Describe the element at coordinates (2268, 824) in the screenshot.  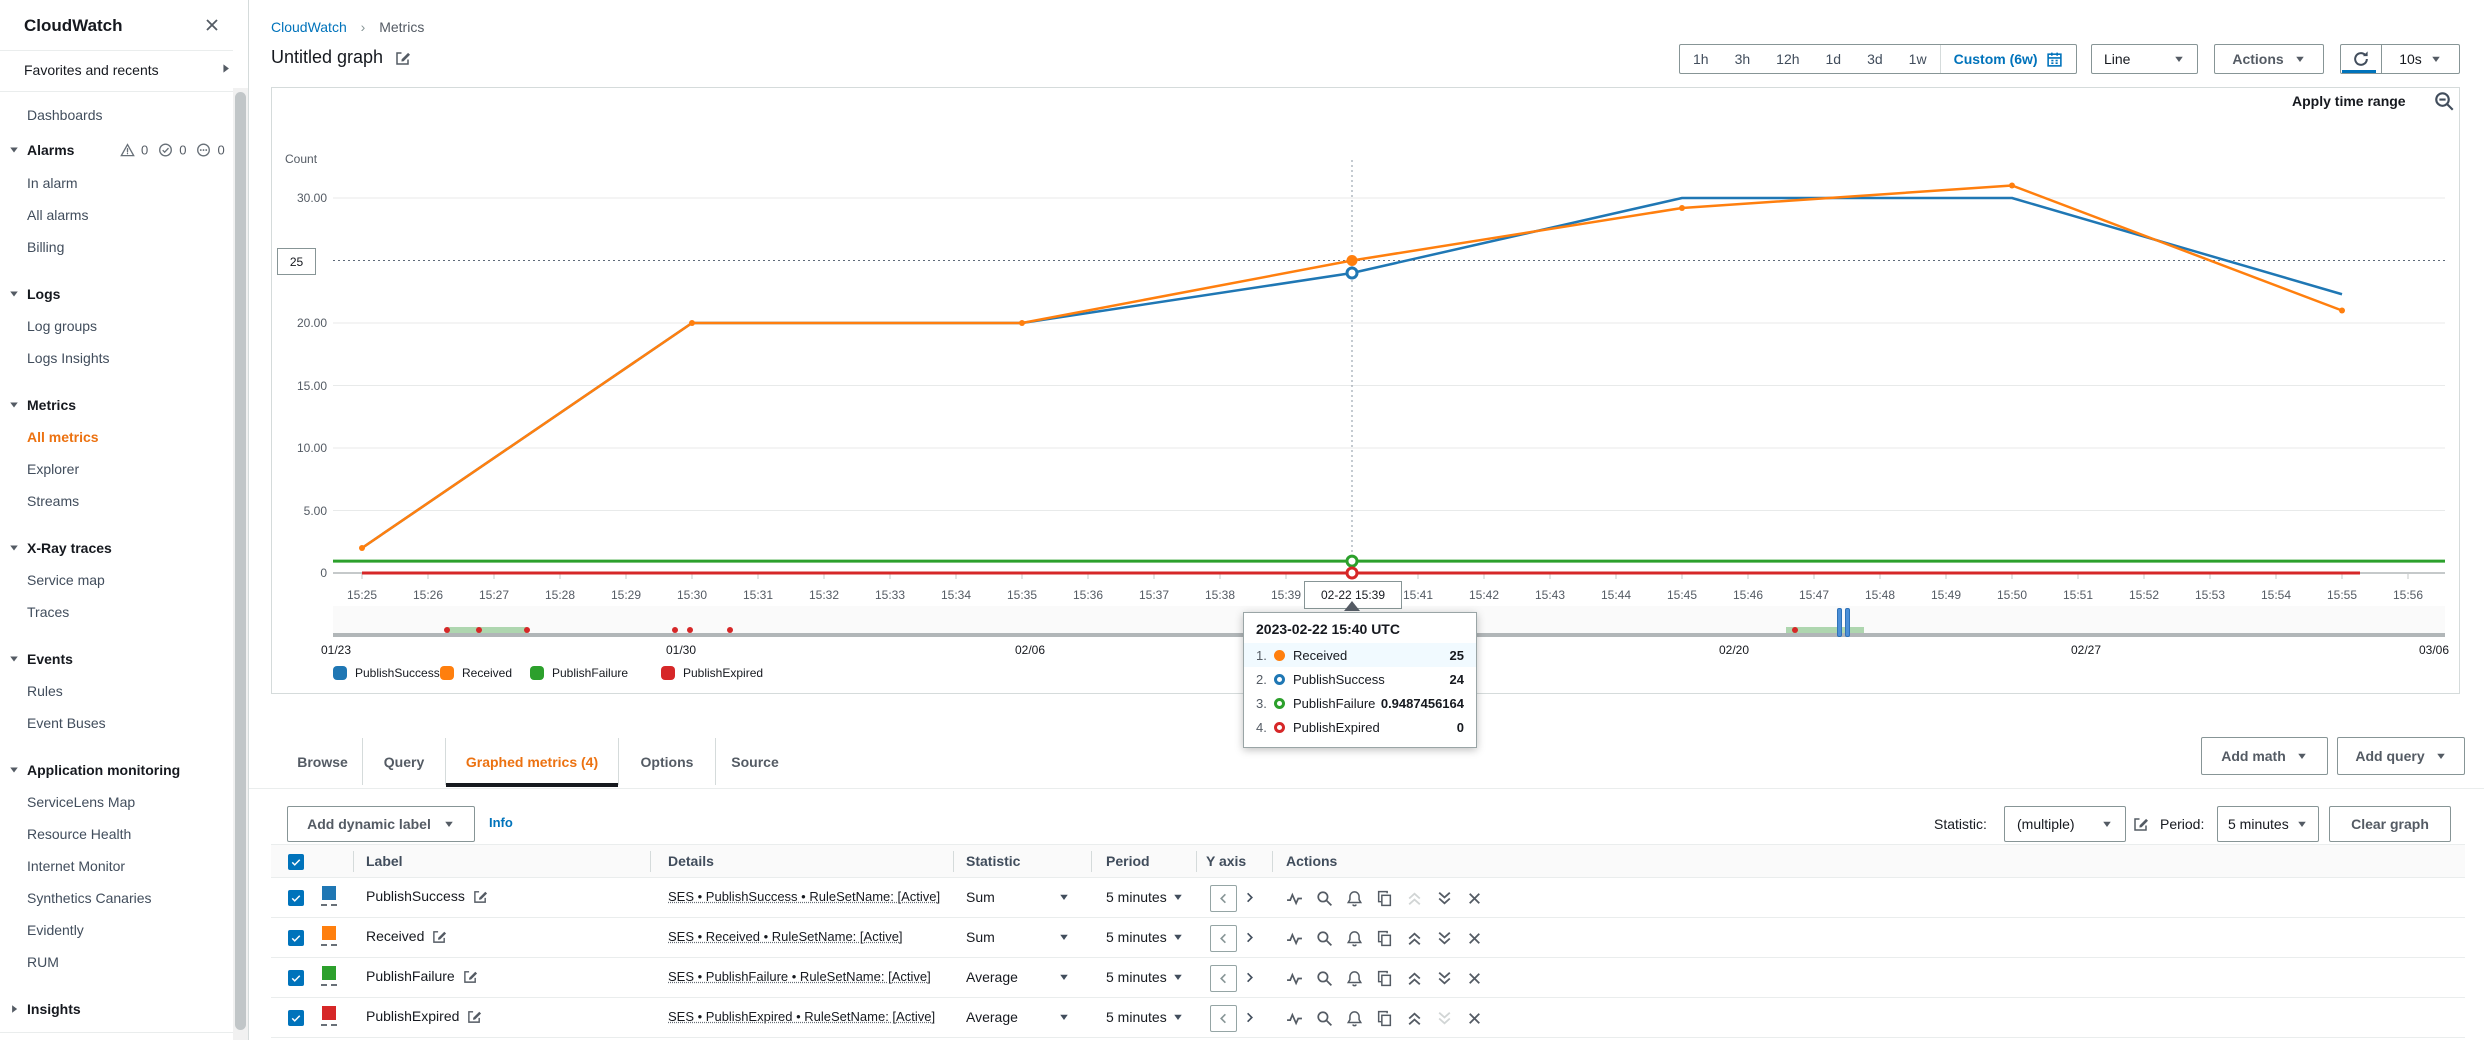
I see `period-select: 5 minutes` at that location.